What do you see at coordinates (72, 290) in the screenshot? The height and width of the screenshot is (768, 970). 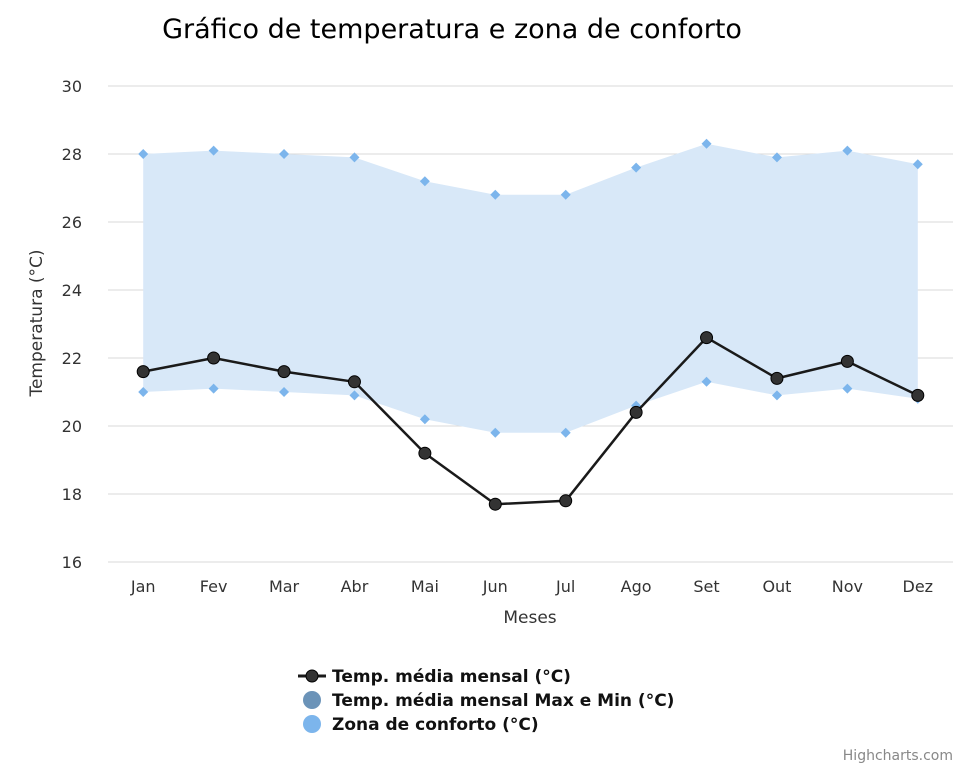 I see `y-tick-label: 24` at bounding box center [72, 290].